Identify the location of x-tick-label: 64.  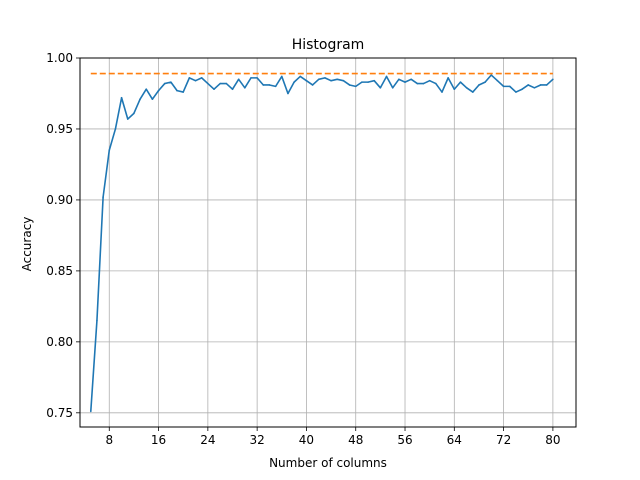
(454, 440).